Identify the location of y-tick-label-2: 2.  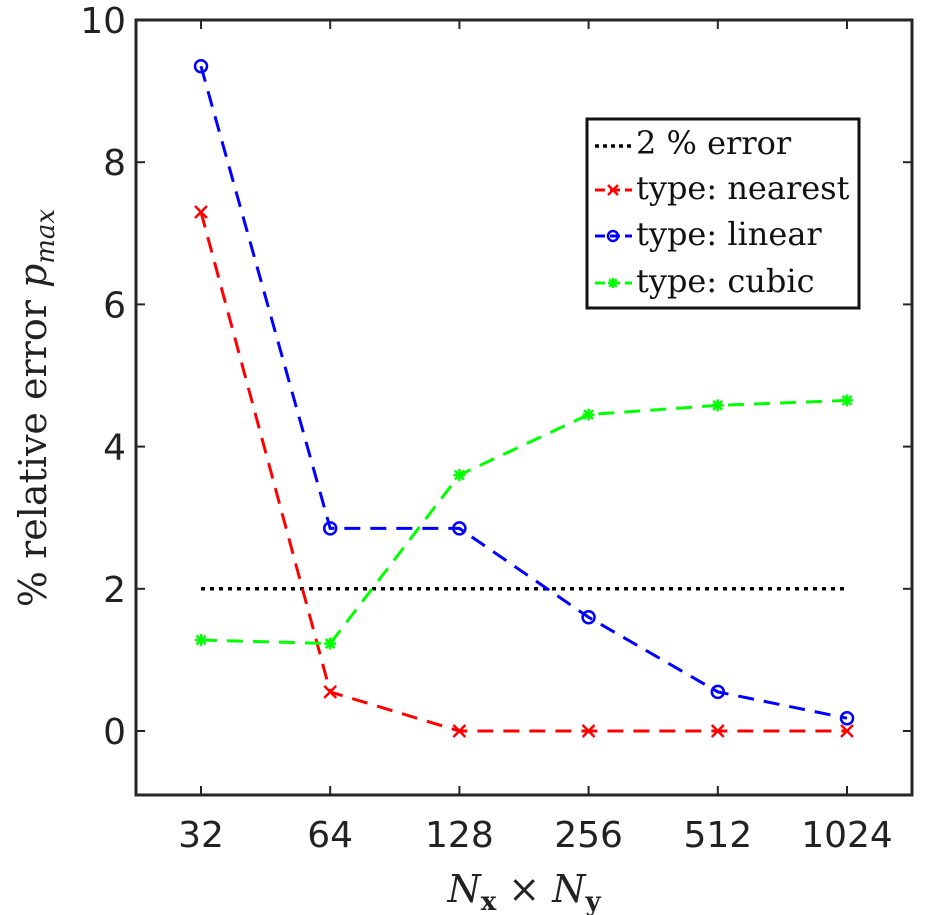
(114, 590).